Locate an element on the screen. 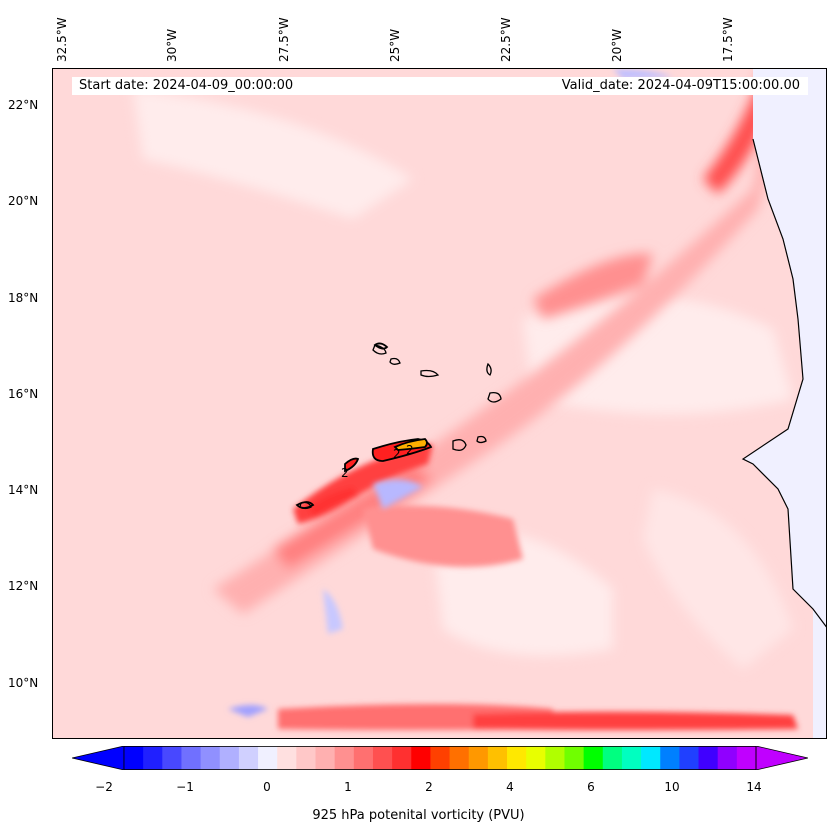  lat-label: 20°N is located at coordinates (23, 201).